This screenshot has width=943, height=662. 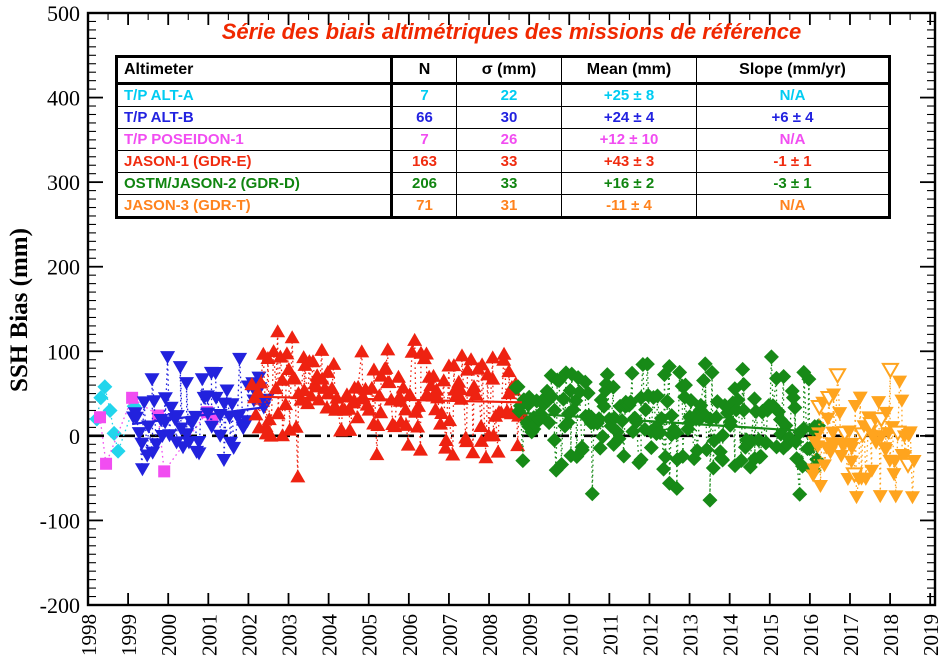 I want to click on stats-cell-slope: -3 ± 1, so click(x=793, y=183).